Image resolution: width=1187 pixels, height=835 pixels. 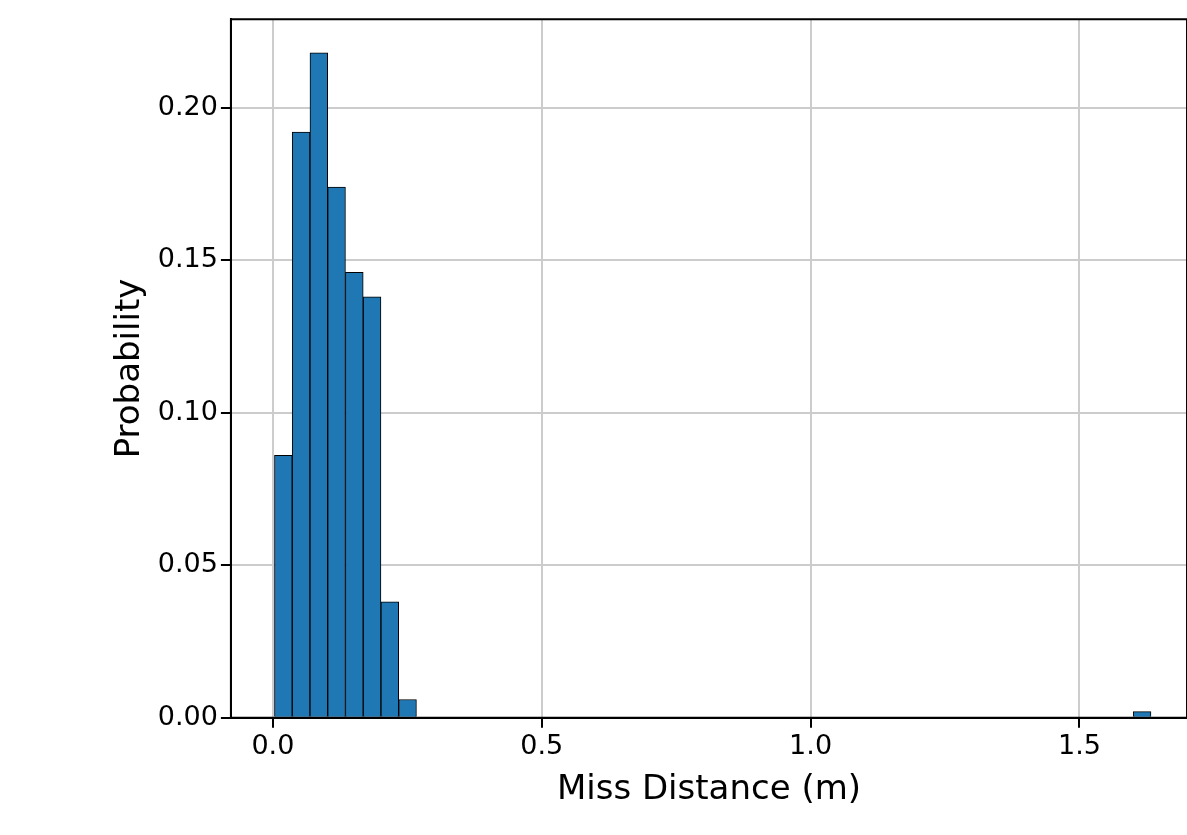 I want to click on x-tick-label: 0.5, so click(x=542, y=745).